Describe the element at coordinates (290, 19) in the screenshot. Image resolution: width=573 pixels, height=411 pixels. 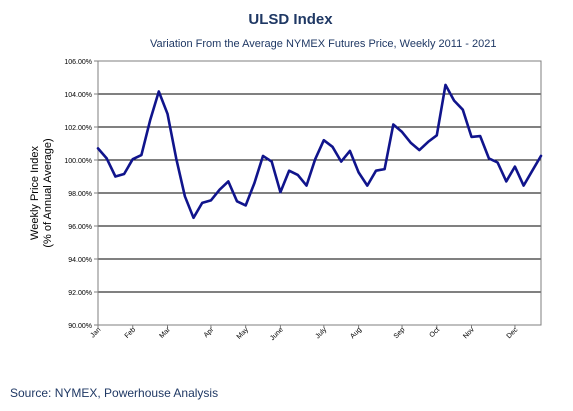
I see `chart-title: ULSD Index` at that location.